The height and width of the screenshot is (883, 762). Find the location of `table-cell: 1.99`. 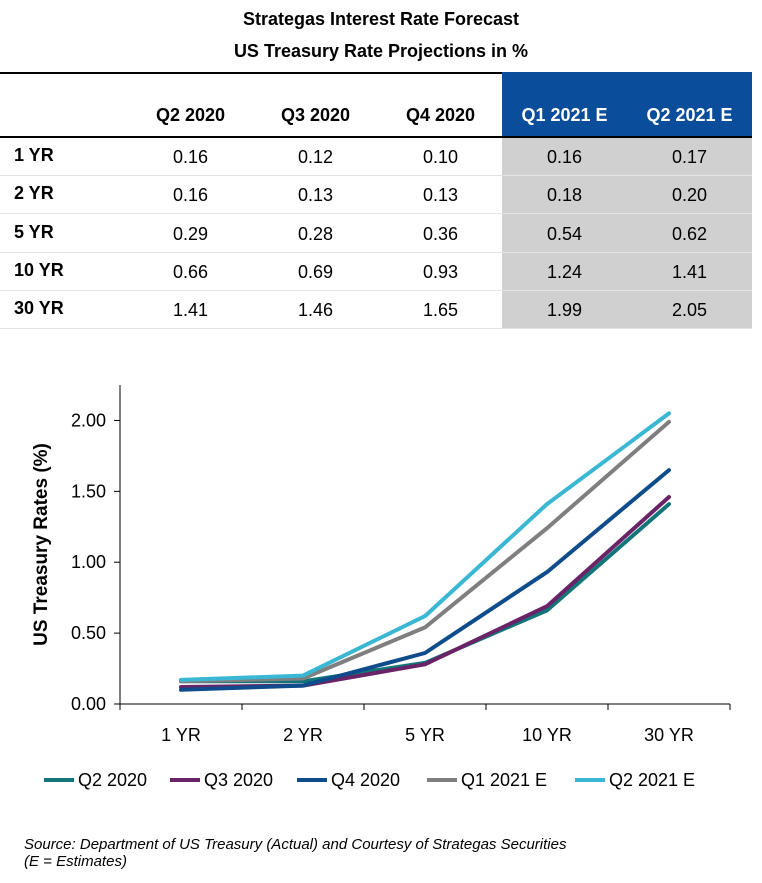

table-cell: 1.99 is located at coordinates (564, 310).